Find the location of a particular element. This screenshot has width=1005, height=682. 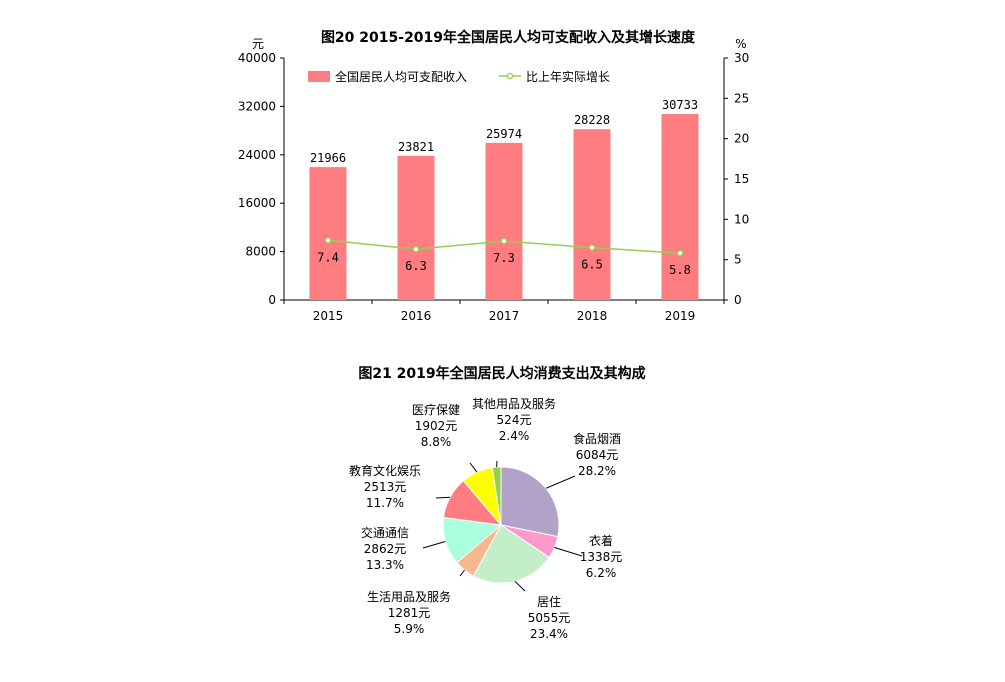

pie-slice-label: 2862元 is located at coordinates (385, 549).